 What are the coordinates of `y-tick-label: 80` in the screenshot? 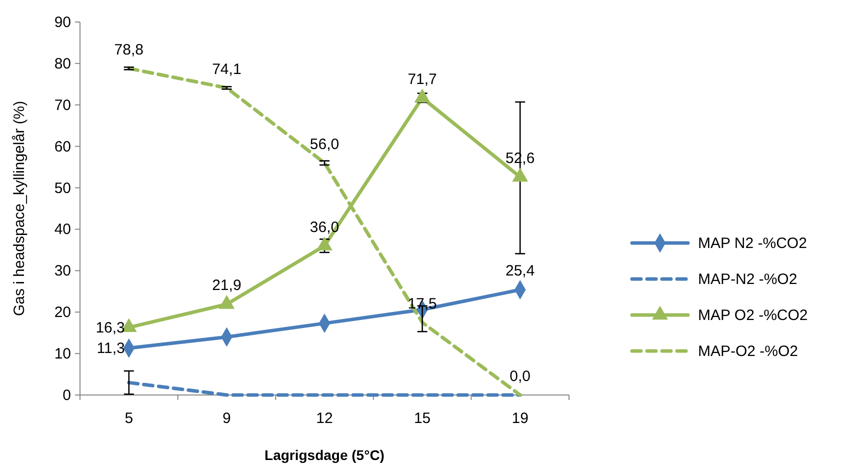 It's located at (62, 63).